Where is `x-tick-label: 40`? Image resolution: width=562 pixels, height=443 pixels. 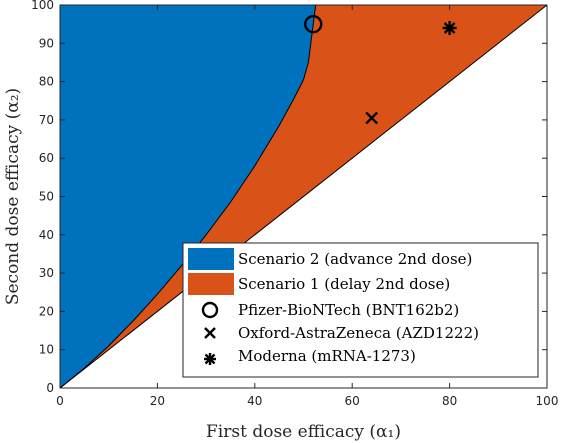
x-tick-label: 40 is located at coordinates (254, 401).